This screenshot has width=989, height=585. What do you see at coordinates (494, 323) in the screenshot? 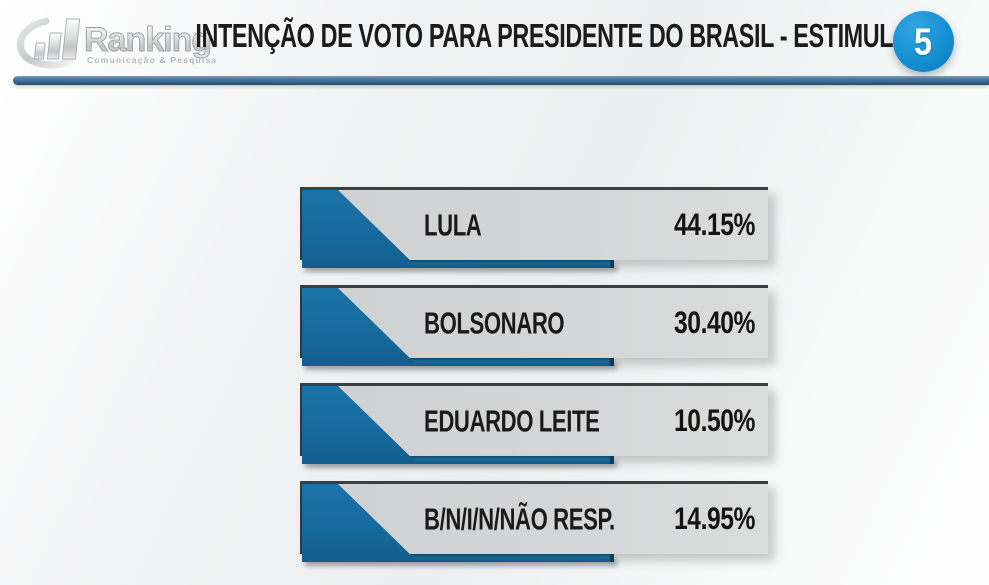
I see `candidate-name: BOLSONARO` at bounding box center [494, 323].